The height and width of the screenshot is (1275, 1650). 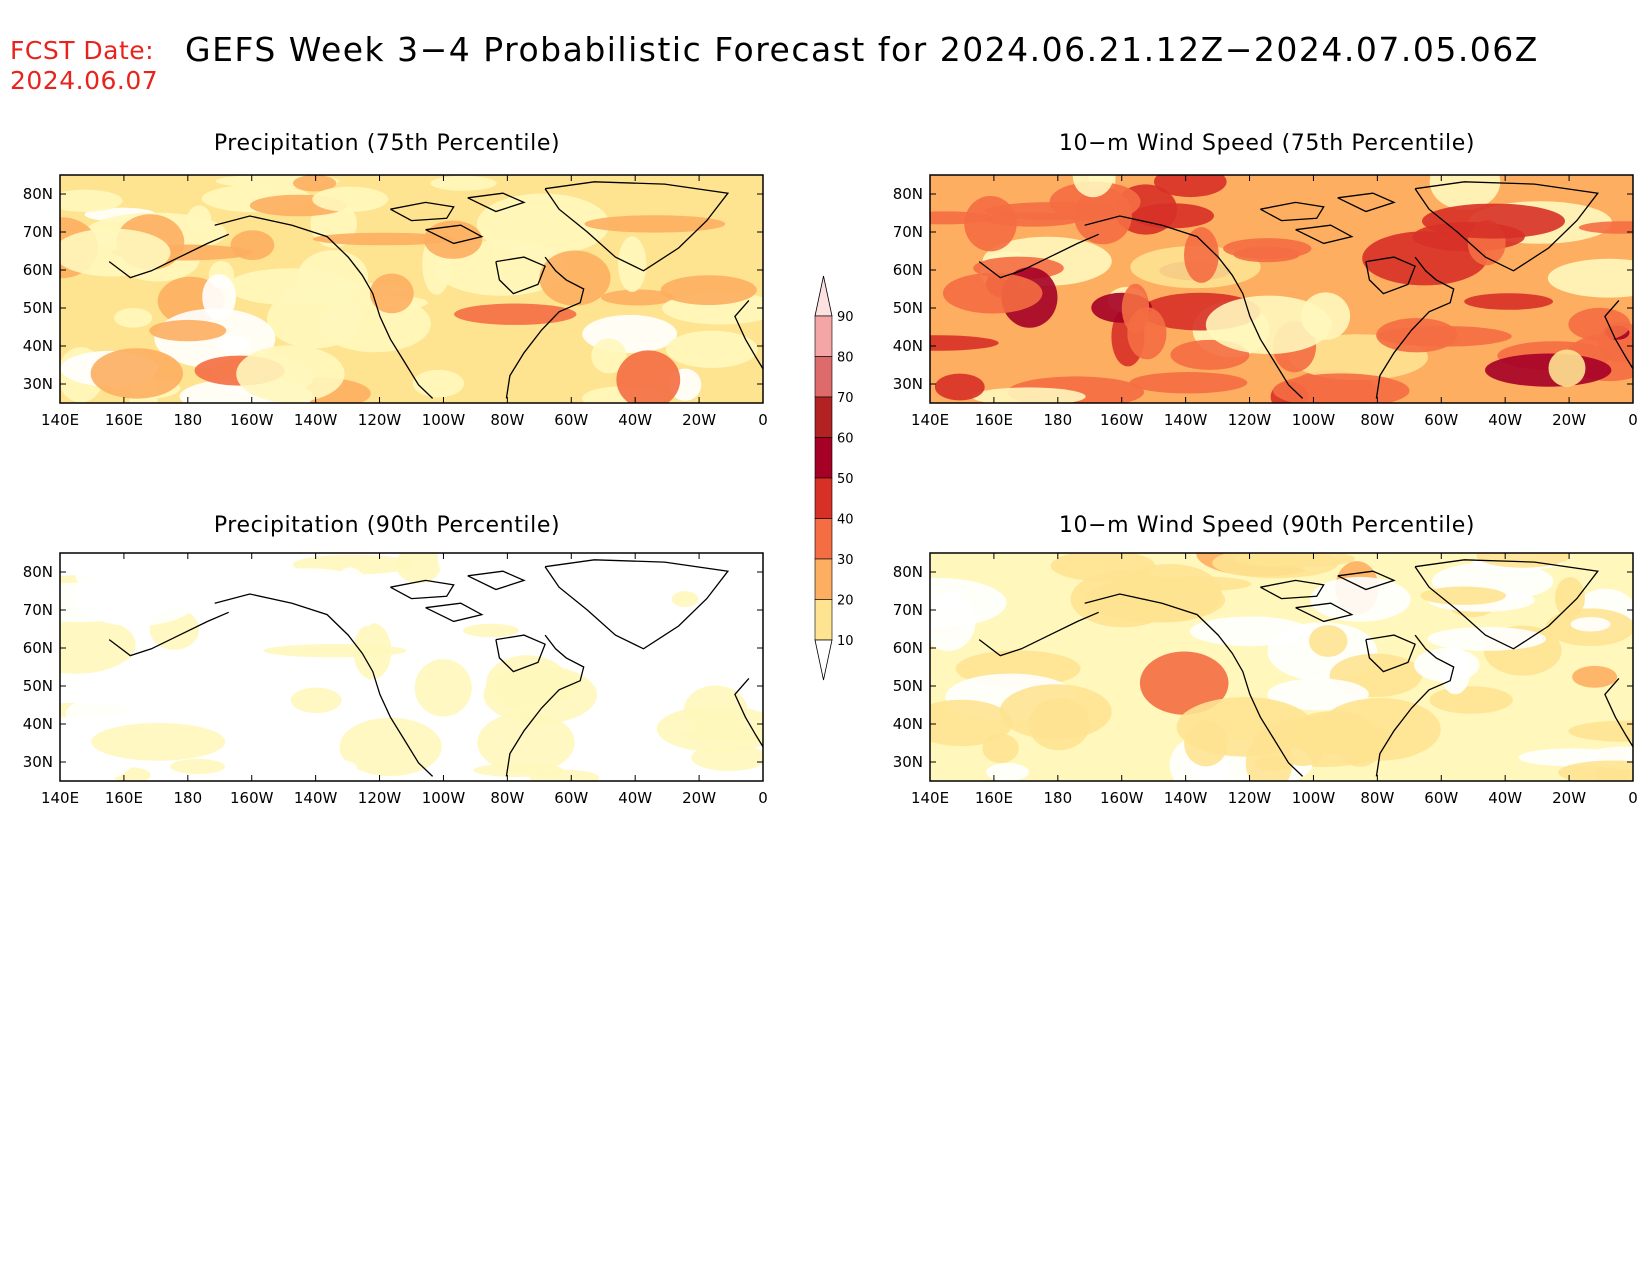 I want to click on precip-90-lat-label: 50N, so click(x=38, y=686).